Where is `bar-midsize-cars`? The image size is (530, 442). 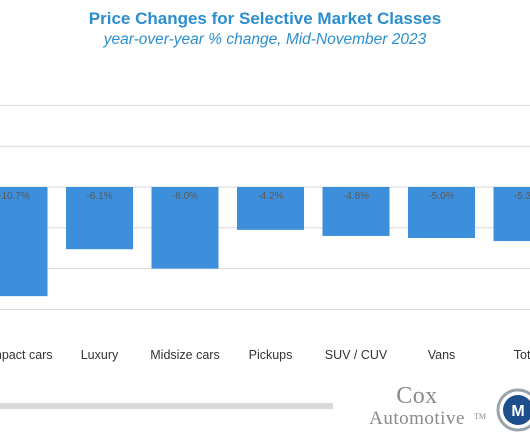 bar-midsize-cars is located at coordinates (185, 228).